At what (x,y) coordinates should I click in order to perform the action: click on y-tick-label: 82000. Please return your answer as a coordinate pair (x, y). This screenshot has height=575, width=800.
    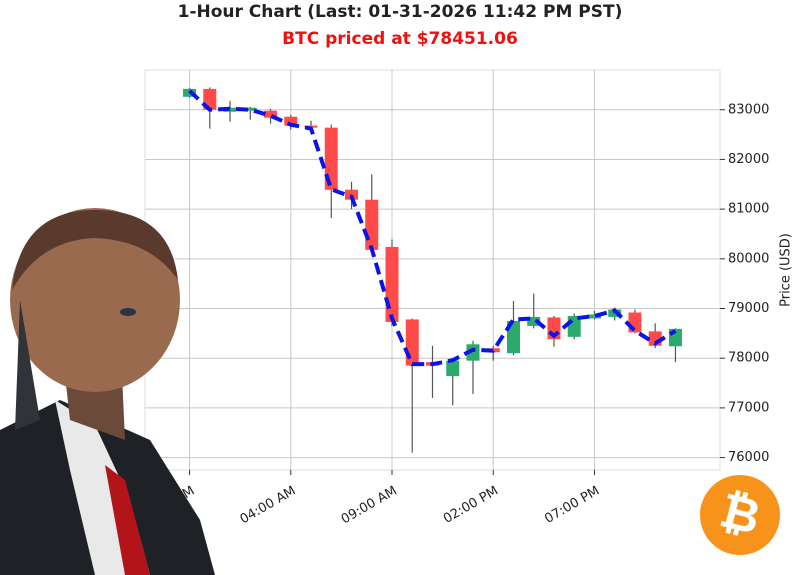
    Looking at the image, I should click on (748, 159).